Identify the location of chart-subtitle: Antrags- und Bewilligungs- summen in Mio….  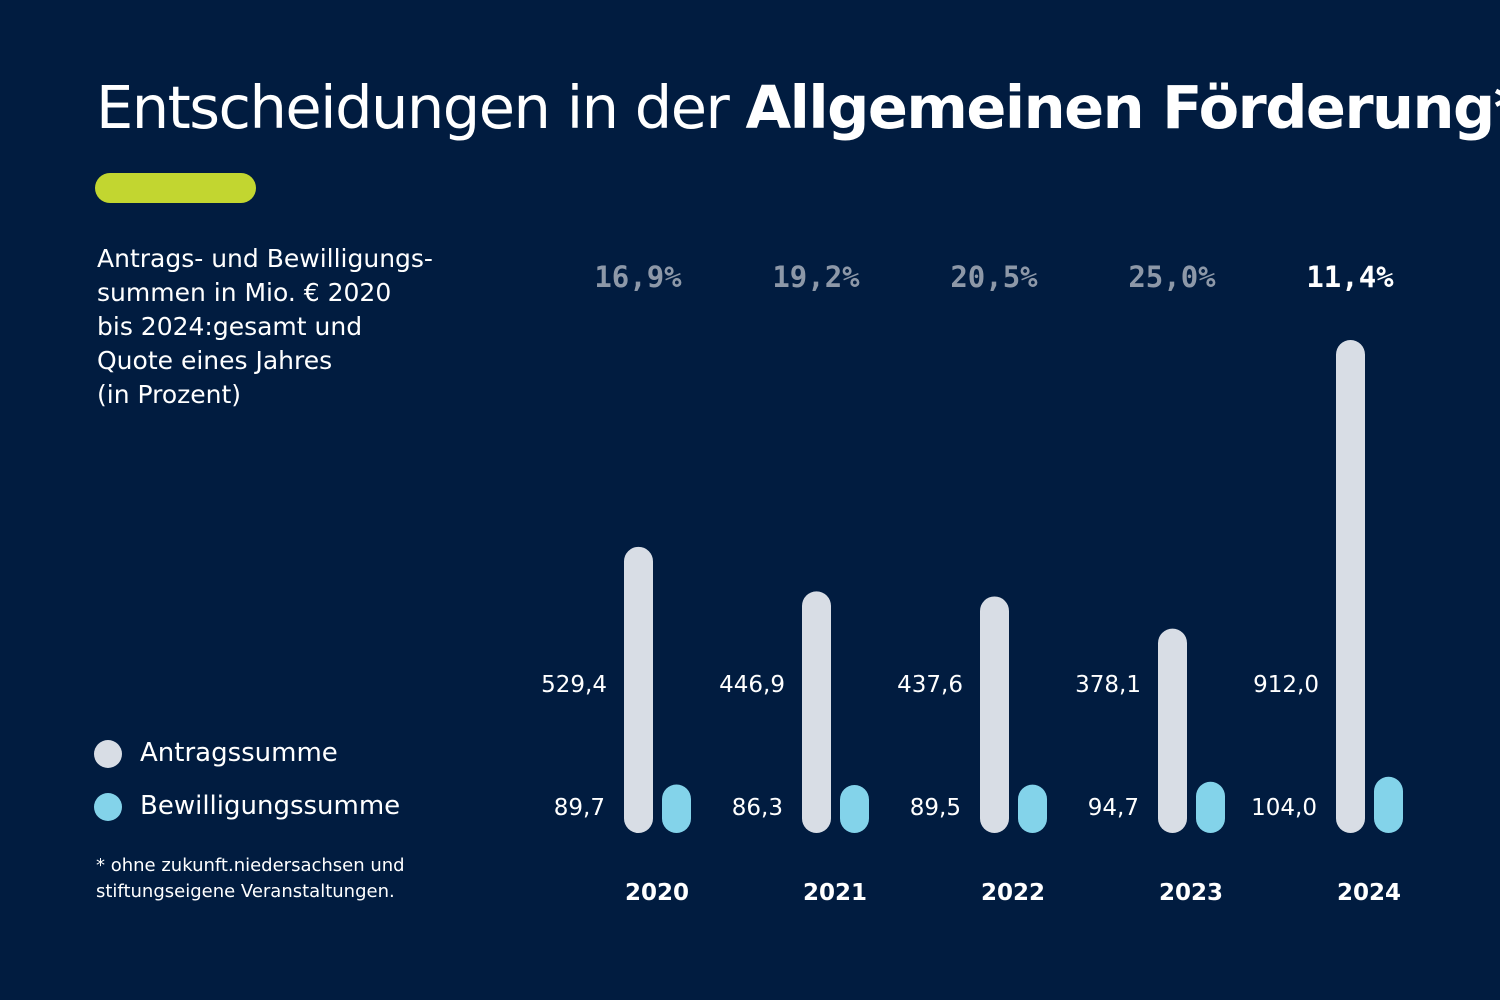
(265, 326).